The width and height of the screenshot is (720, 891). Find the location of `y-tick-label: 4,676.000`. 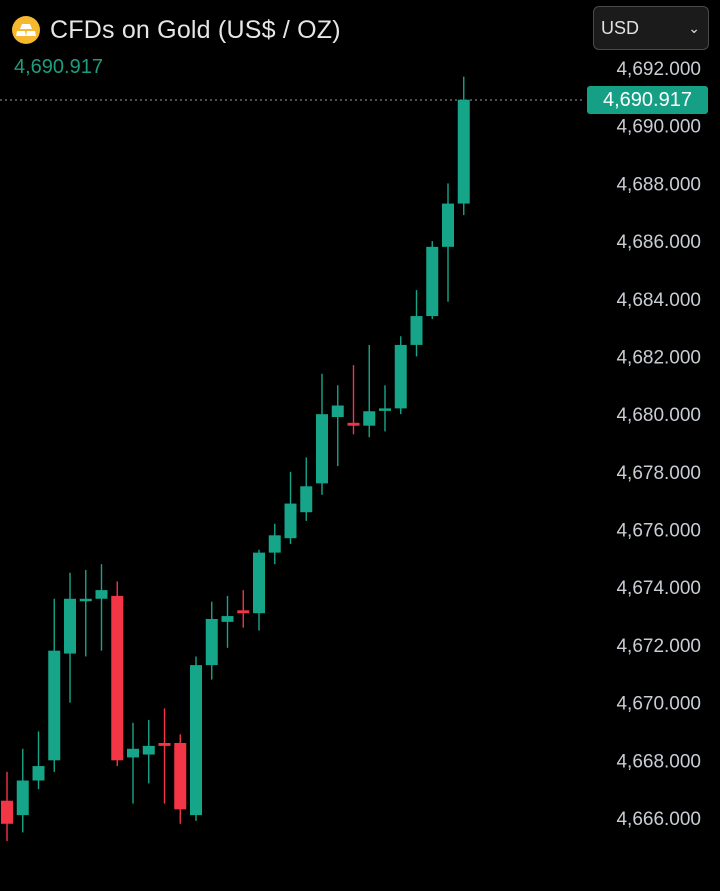

y-tick-label: 4,676.000 is located at coordinates (658, 531).